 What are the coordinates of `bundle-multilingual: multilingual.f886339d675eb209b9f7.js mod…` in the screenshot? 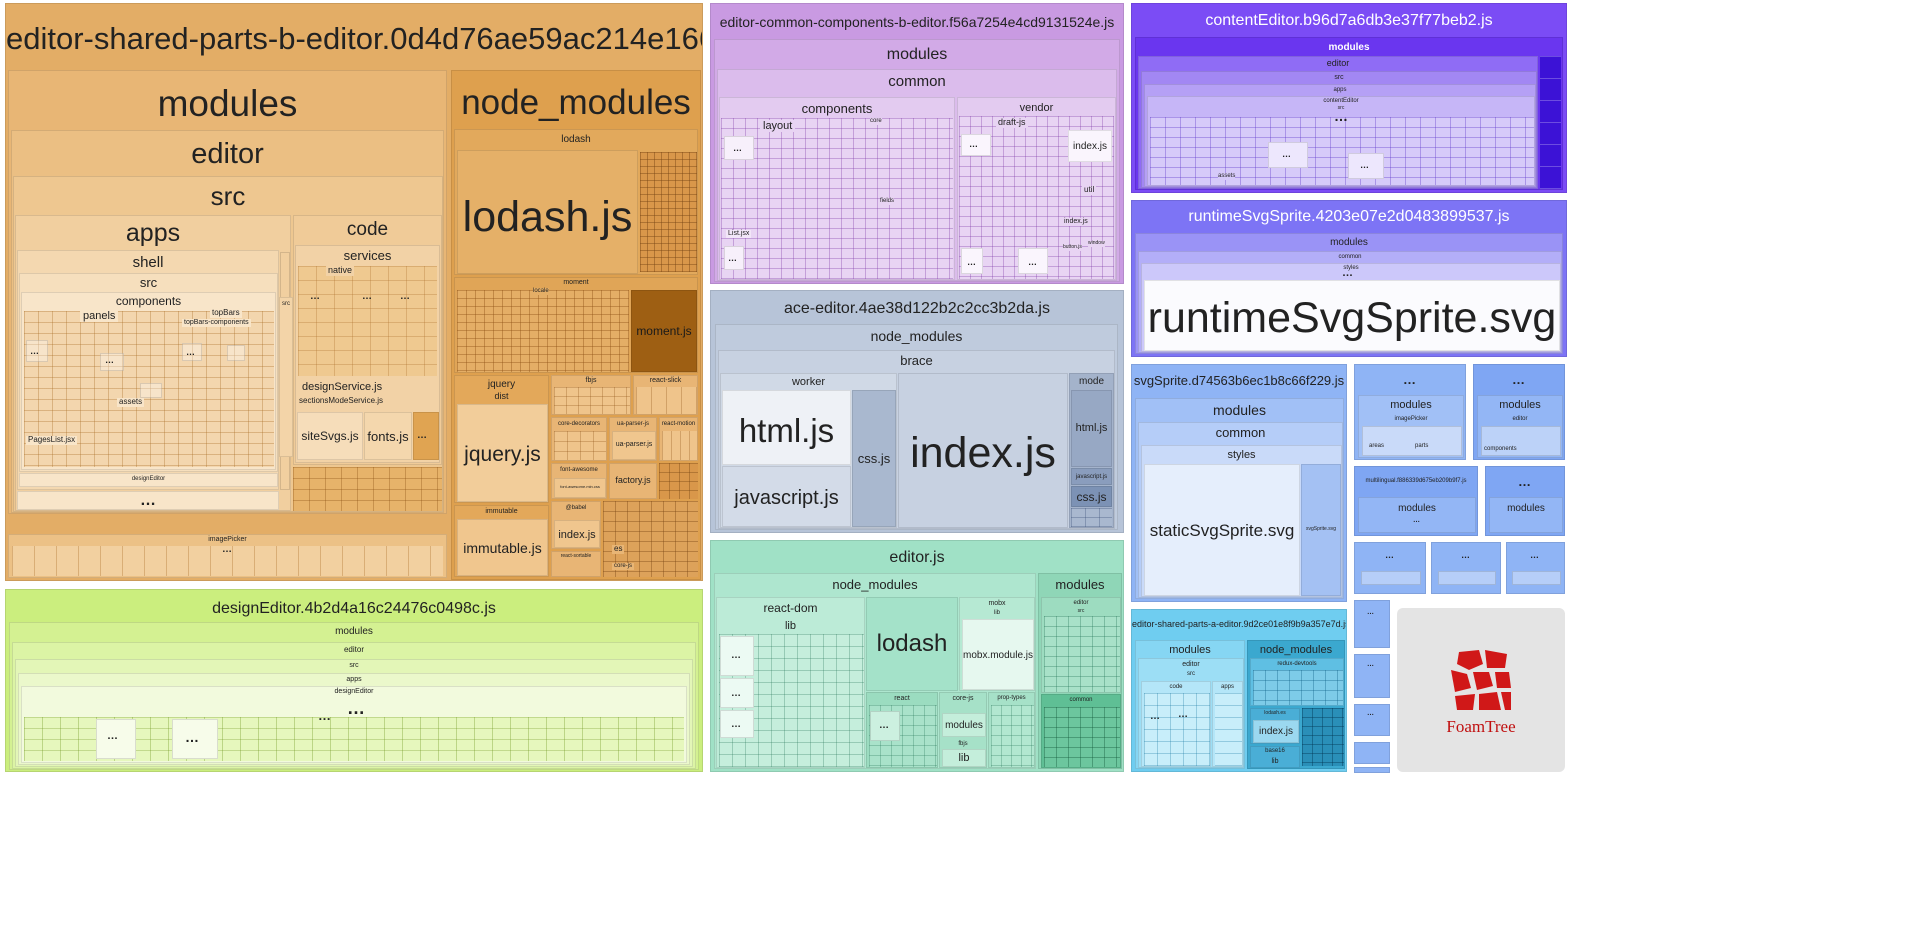 It's located at (1416, 501).